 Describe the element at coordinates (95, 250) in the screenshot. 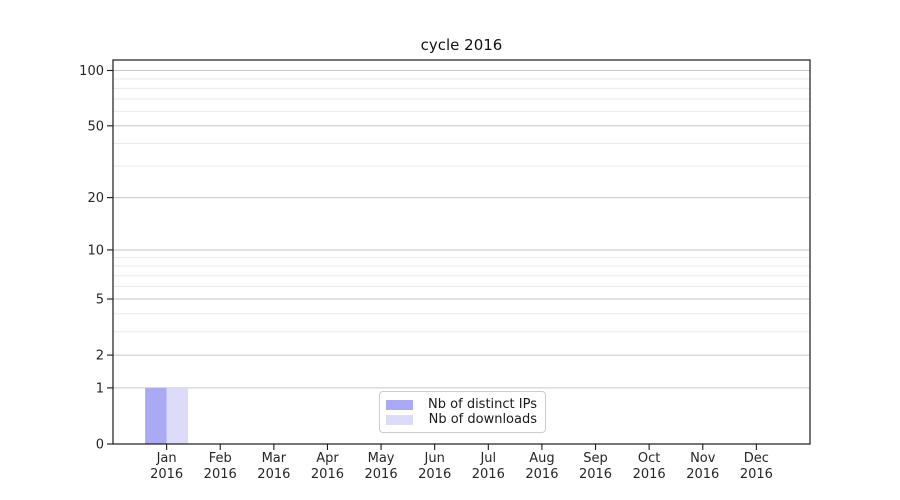

I see `y-tick-label: 10` at that location.